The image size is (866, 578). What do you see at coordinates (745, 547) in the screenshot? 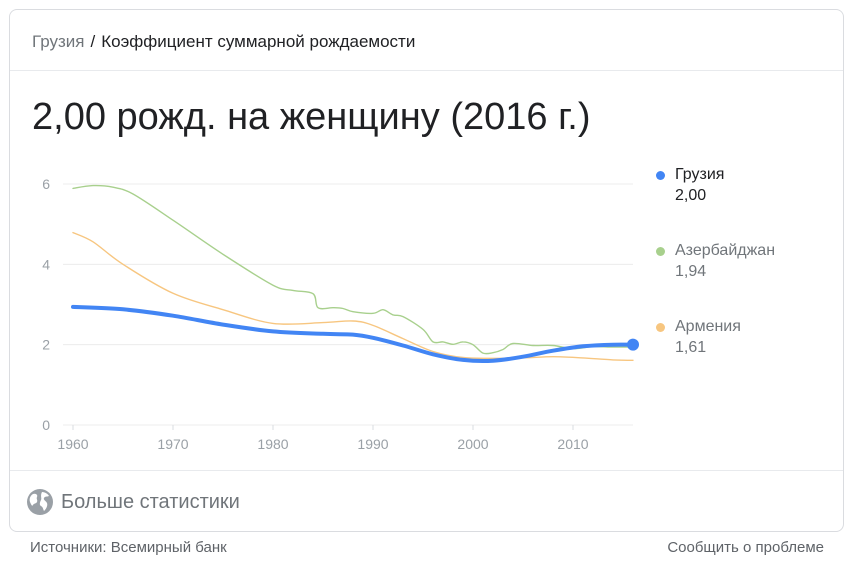
I see `report-problem-link: Сообщить о проблеме` at bounding box center [745, 547].